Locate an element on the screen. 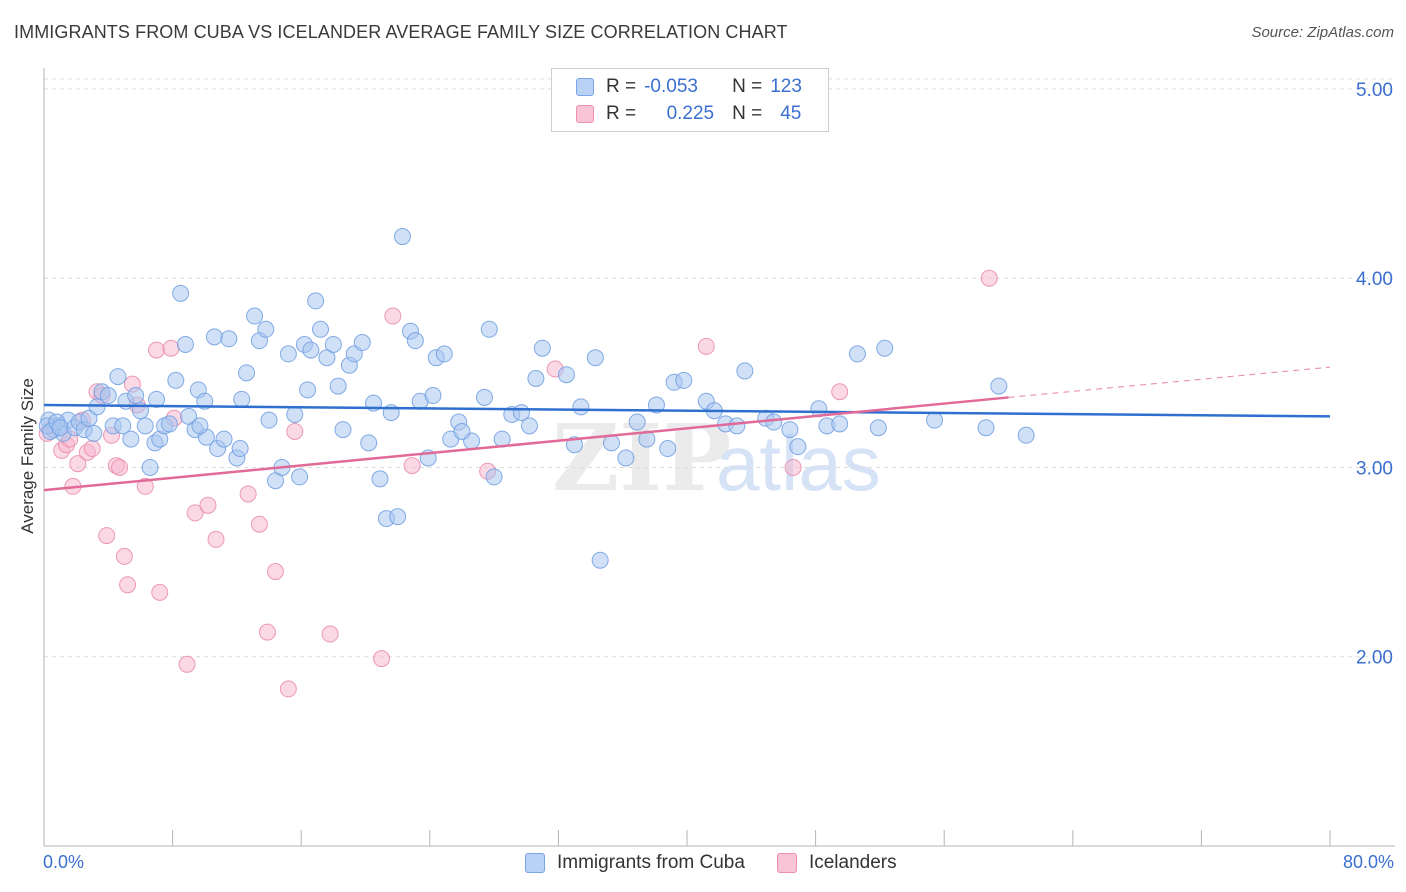 The width and height of the screenshot is (1406, 892). y-tick-label: 3.00 is located at coordinates (1374, 468).